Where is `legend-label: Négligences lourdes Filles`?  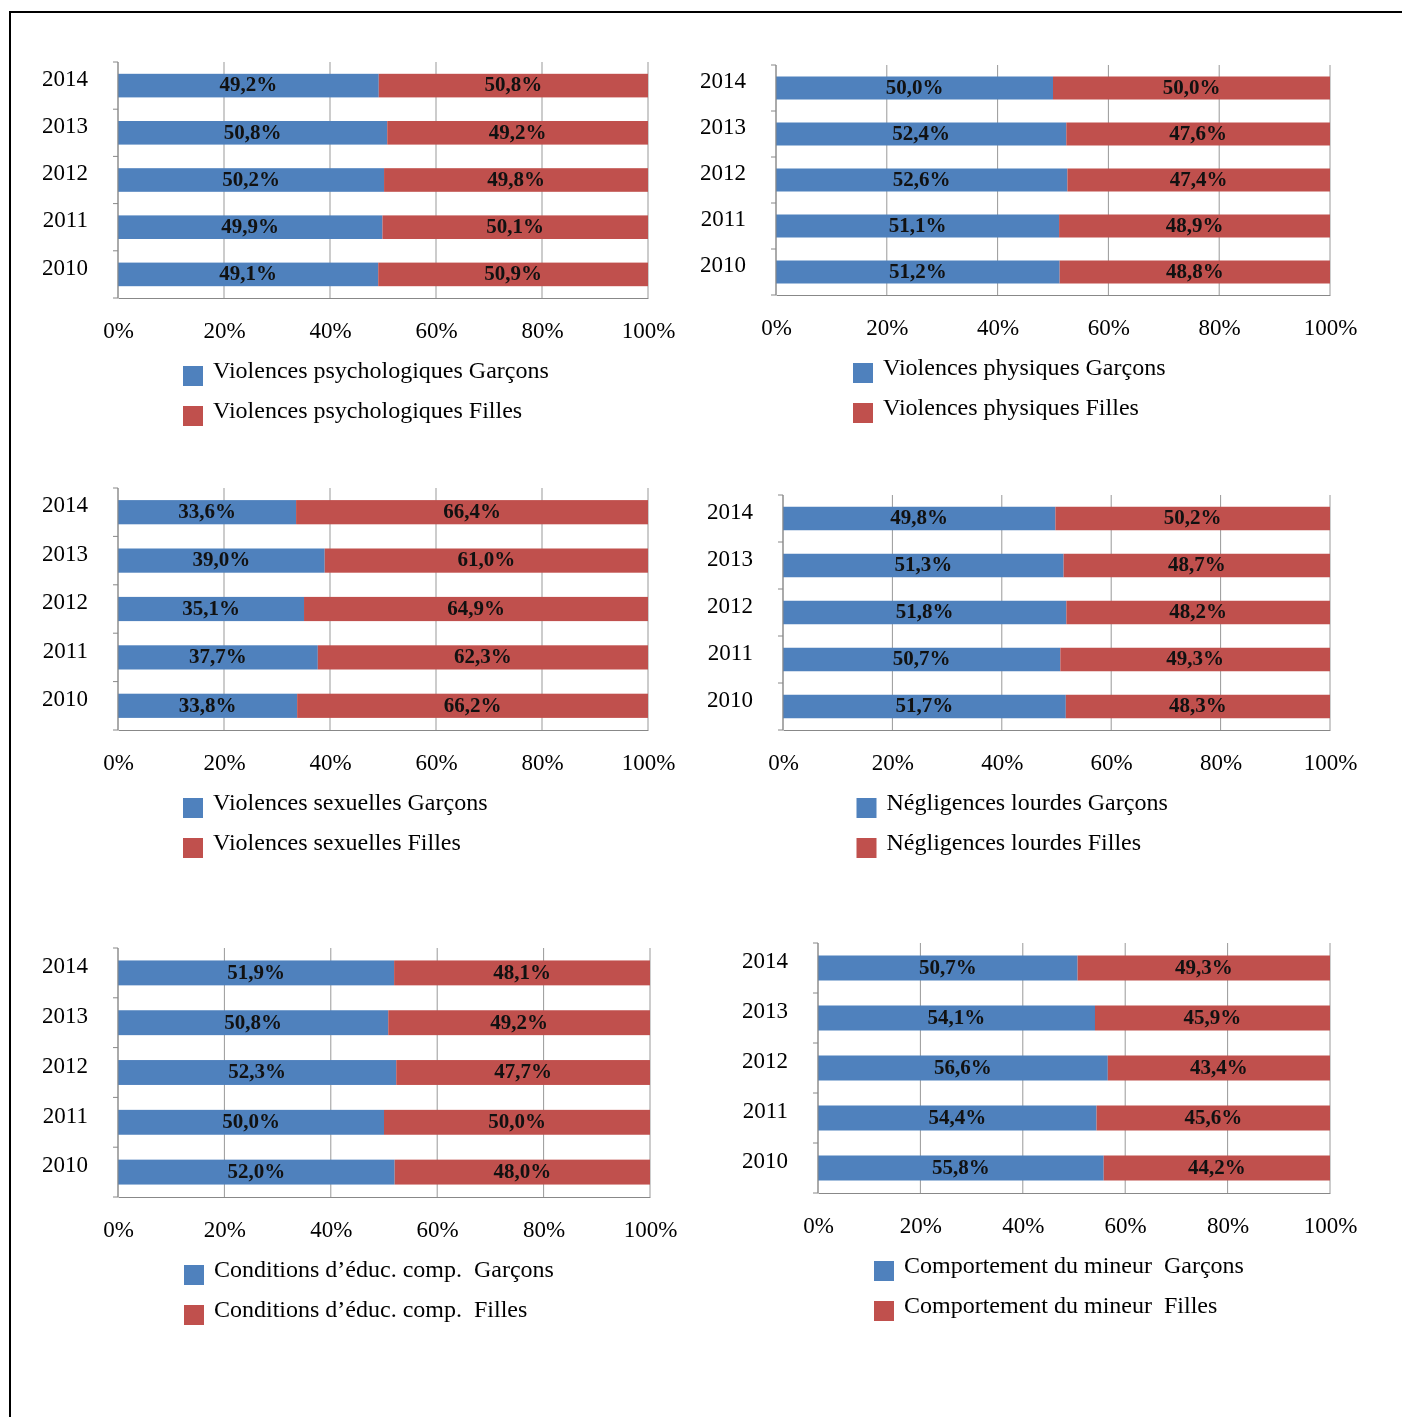
legend-label: Négligences lourdes Filles is located at coordinates (1014, 841).